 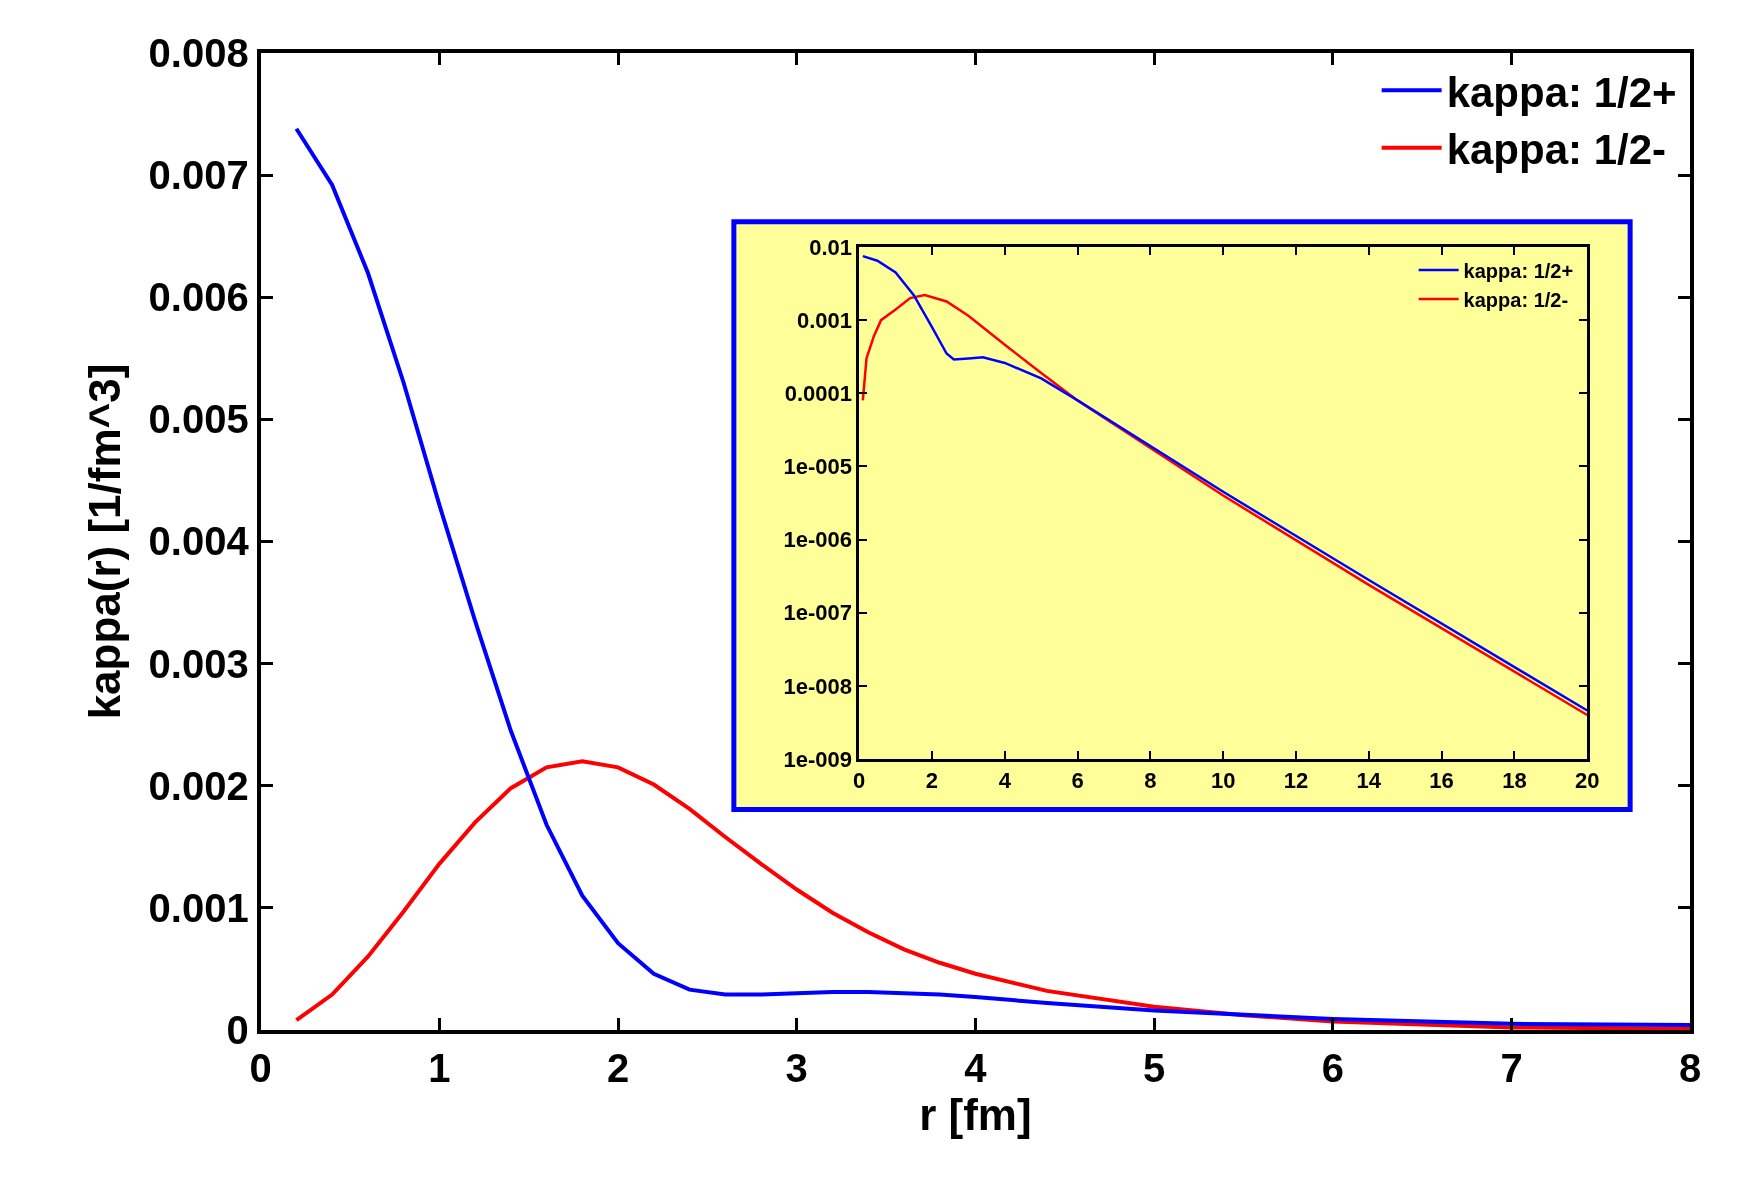 I want to click on x-tick-label: 1, so click(x=439, y=1067).